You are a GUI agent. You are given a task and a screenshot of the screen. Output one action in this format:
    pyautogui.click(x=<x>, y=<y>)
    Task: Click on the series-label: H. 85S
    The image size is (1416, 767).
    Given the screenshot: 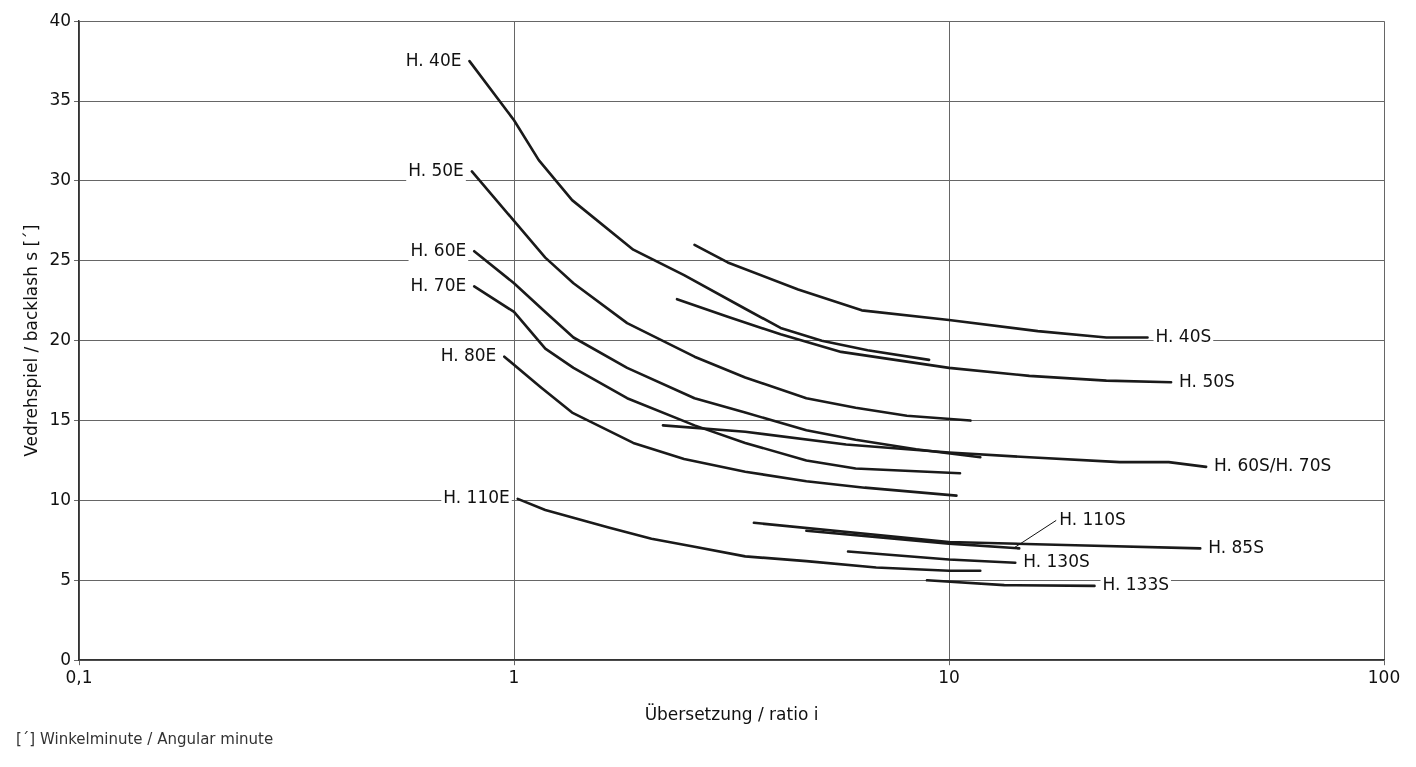 What is the action you would take?
    pyautogui.click(x=1236, y=546)
    